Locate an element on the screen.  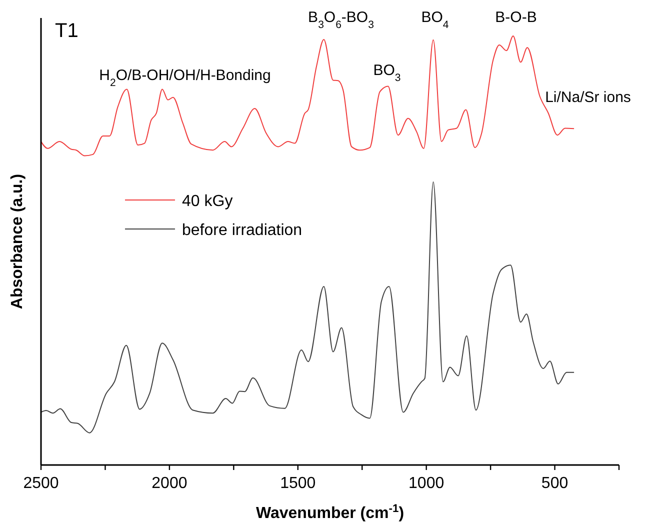
legend-label: before irradiation is located at coordinates (242, 230).